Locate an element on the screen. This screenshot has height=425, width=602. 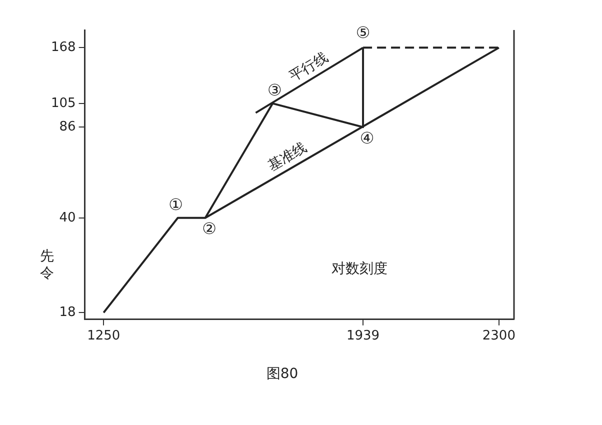
text: 基准线 is located at coordinates (288, 157).